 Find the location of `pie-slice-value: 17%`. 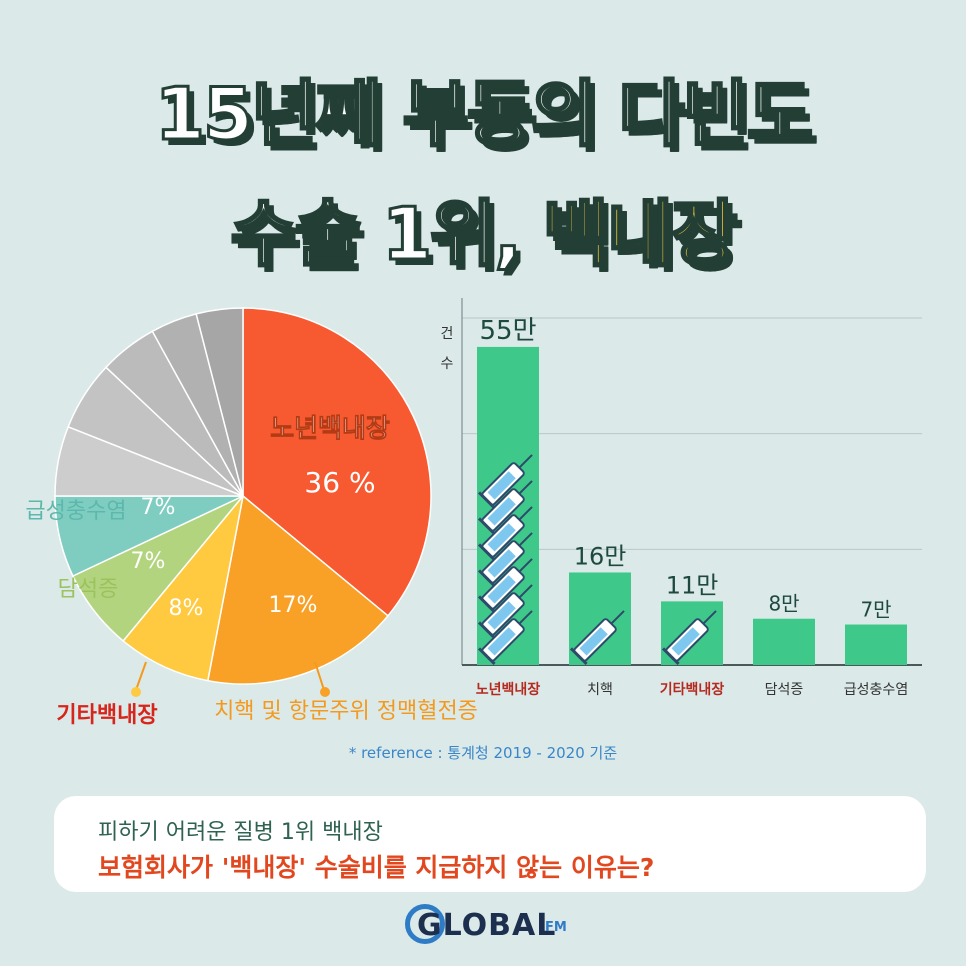

pie-slice-value: 17% is located at coordinates (293, 605).